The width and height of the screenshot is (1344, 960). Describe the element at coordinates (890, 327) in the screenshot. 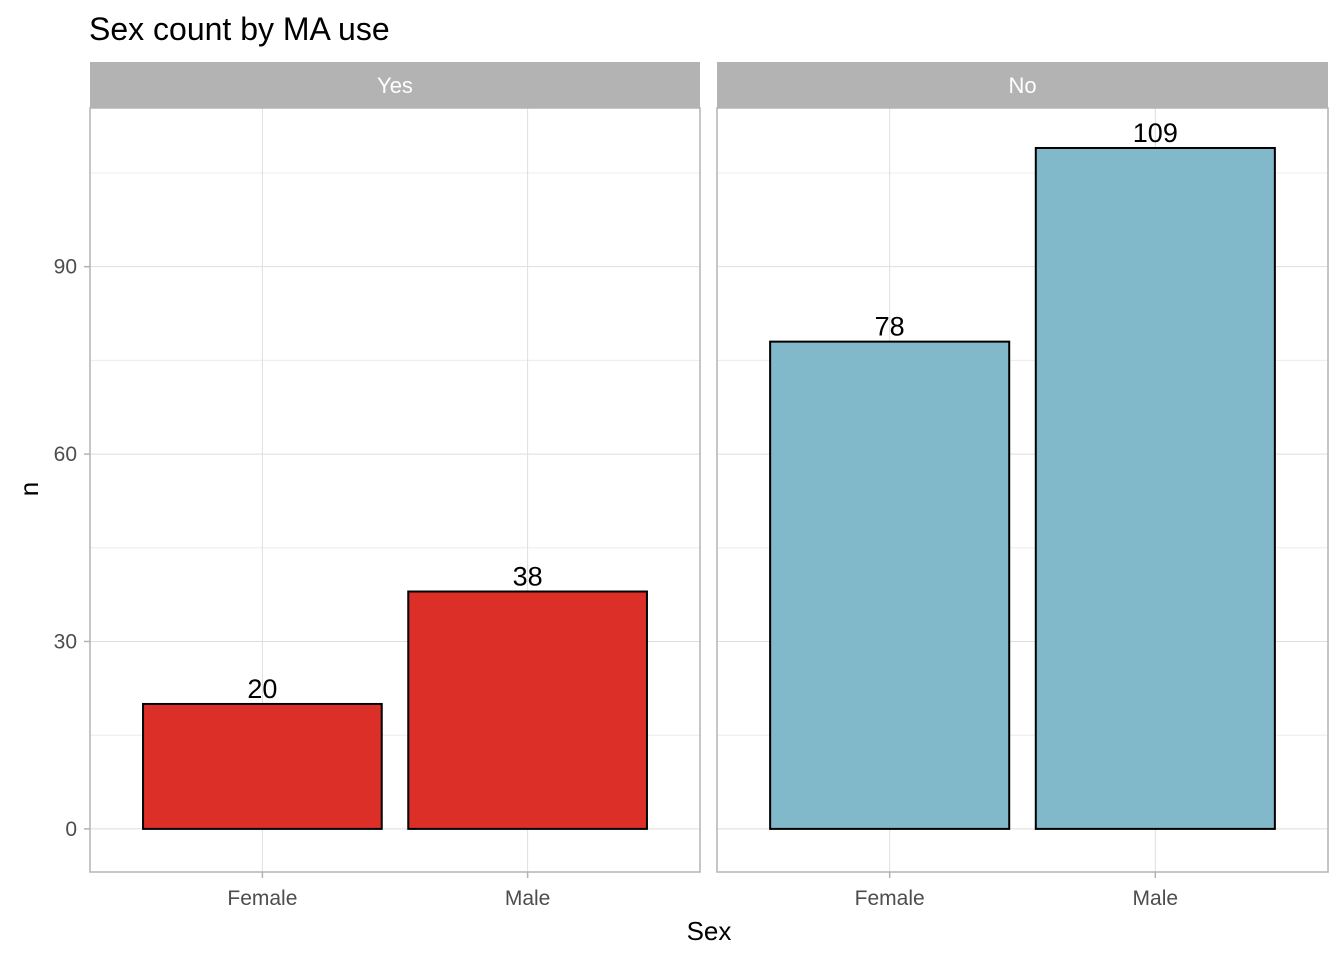

I see `bar-value-label: 78` at that location.